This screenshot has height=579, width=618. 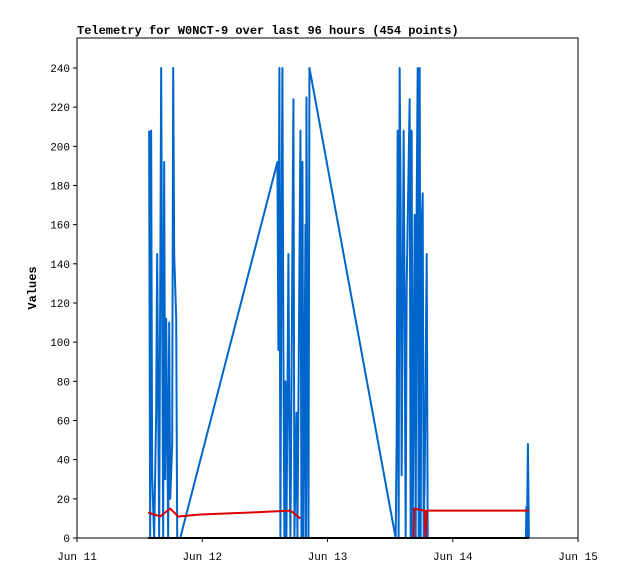 What do you see at coordinates (328, 558) in the screenshot?
I see `x-tick-label: Jun 13` at bounding box center [328, 558].